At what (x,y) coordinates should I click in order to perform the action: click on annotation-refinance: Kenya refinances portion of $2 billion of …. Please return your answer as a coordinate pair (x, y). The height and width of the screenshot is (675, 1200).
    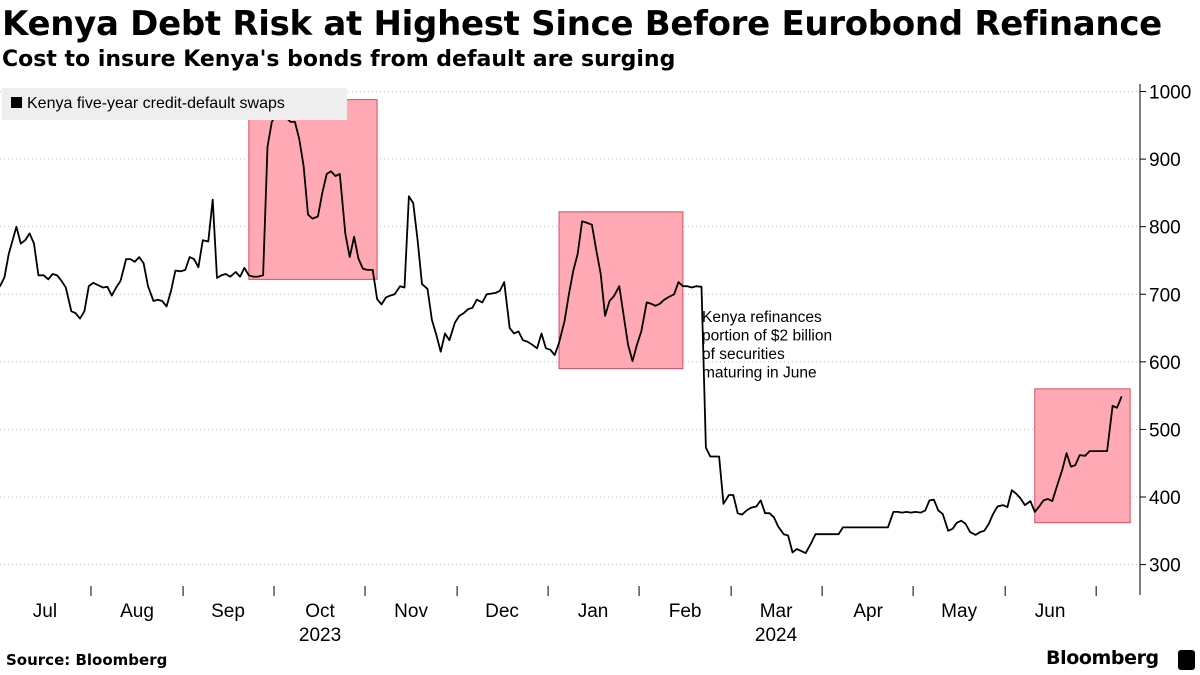
    Looking at the image, I should click on (767, 345).